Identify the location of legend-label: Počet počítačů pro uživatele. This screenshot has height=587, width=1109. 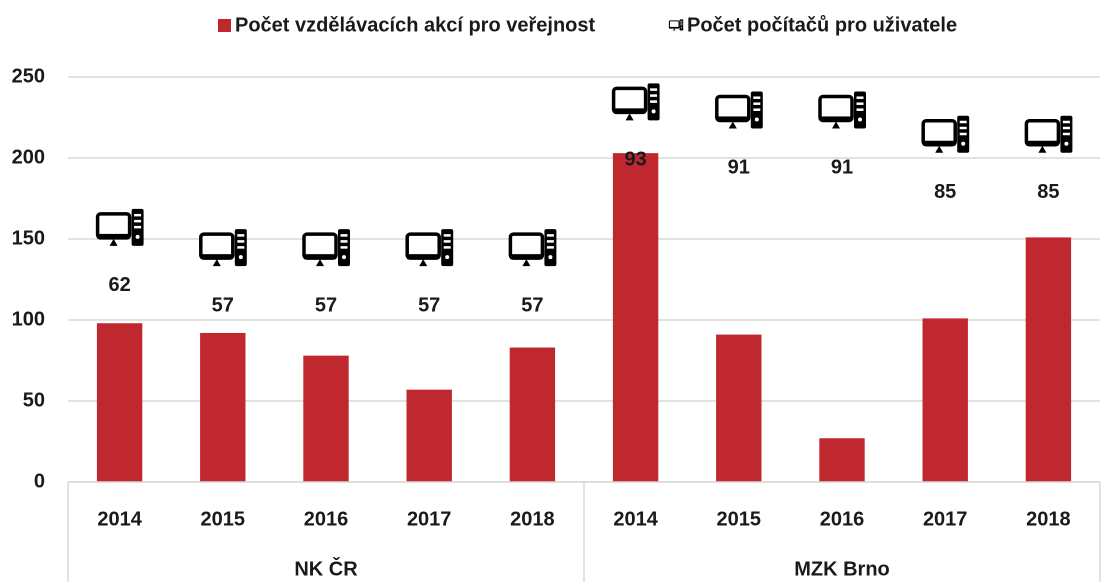
(822, 25).